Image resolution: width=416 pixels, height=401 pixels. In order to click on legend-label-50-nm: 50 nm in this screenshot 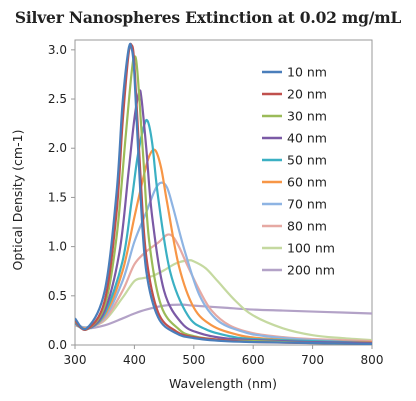, I will do `click(307, 160)`.